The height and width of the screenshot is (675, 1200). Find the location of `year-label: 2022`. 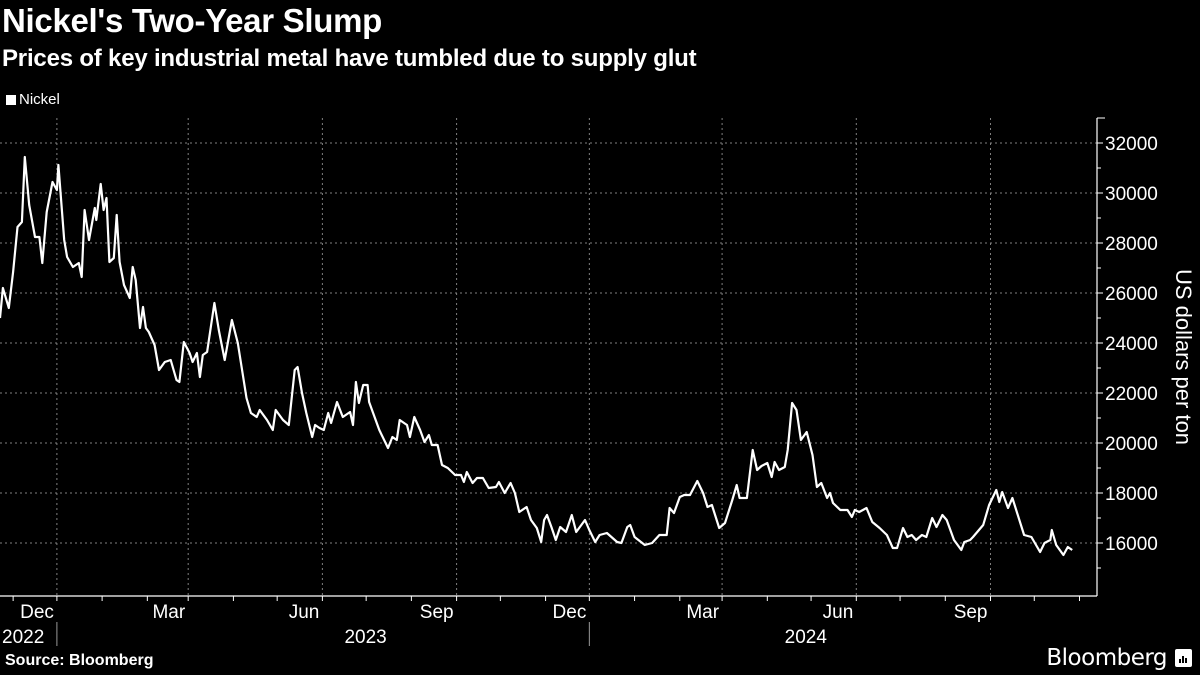

year-label: 2022 is located at coordinates (23, 637).